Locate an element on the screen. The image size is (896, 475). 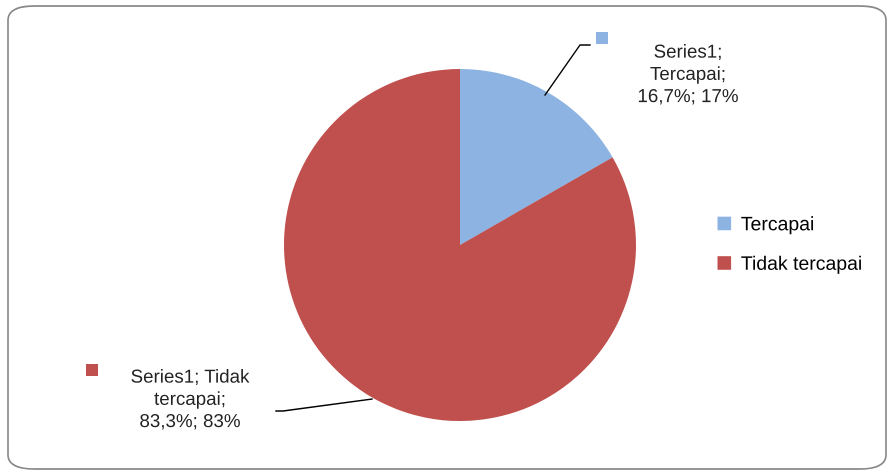
legend-label: Tidak tercapai is located at coordinates (801, 265).